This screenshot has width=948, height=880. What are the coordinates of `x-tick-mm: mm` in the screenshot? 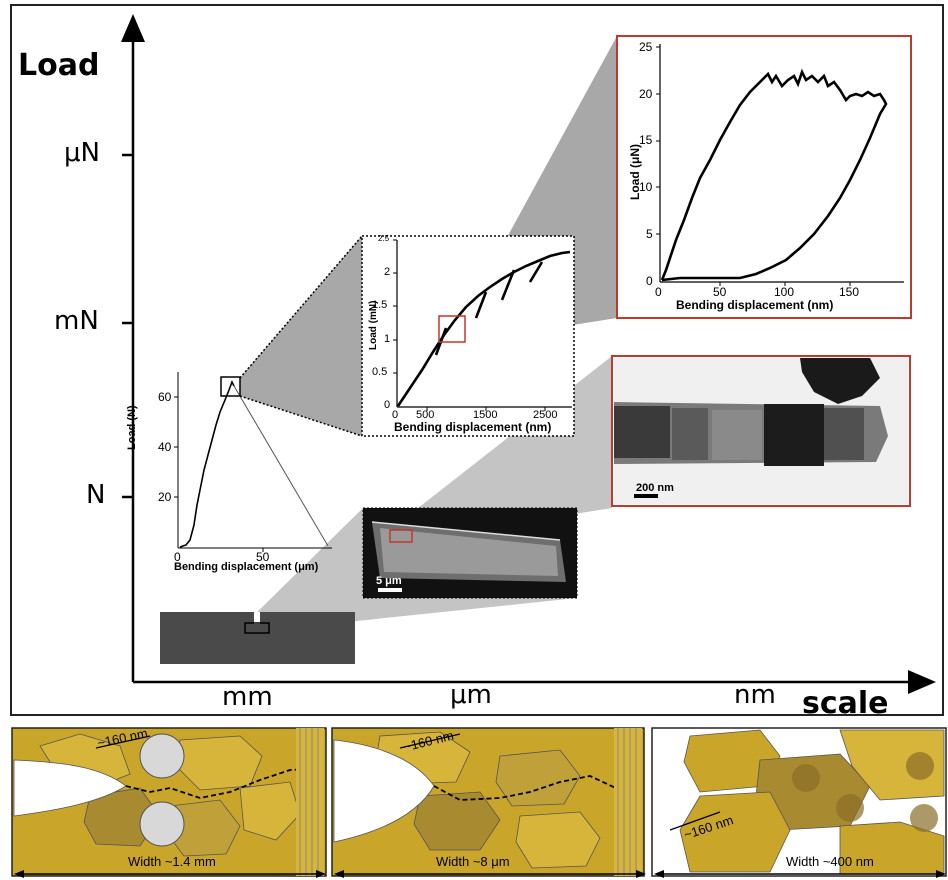 It's located at (247, 697).